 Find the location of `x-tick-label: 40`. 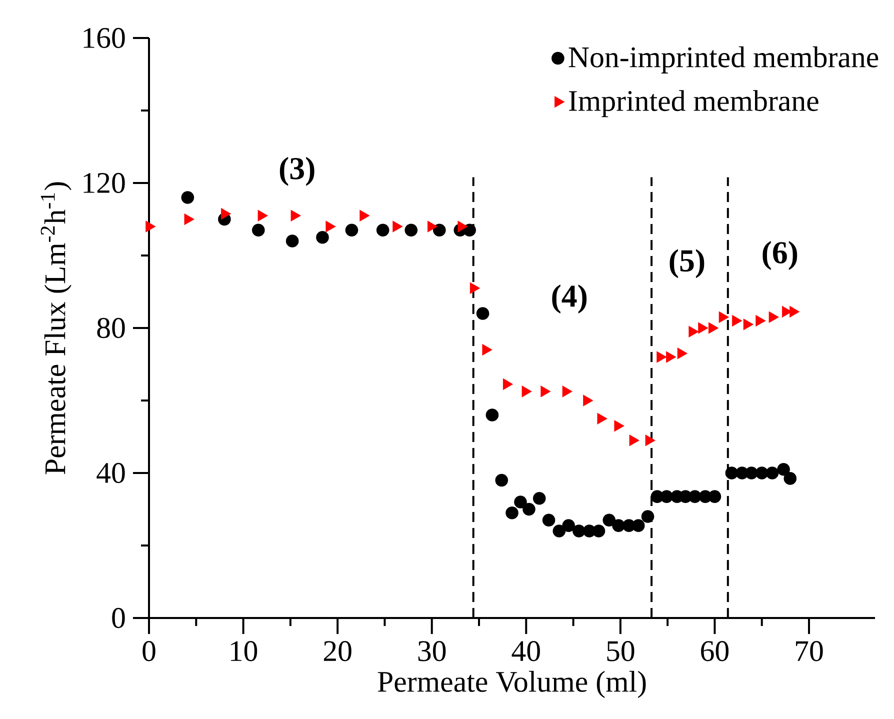

x-tick-label: 40 is located at coordinates (526, 651).